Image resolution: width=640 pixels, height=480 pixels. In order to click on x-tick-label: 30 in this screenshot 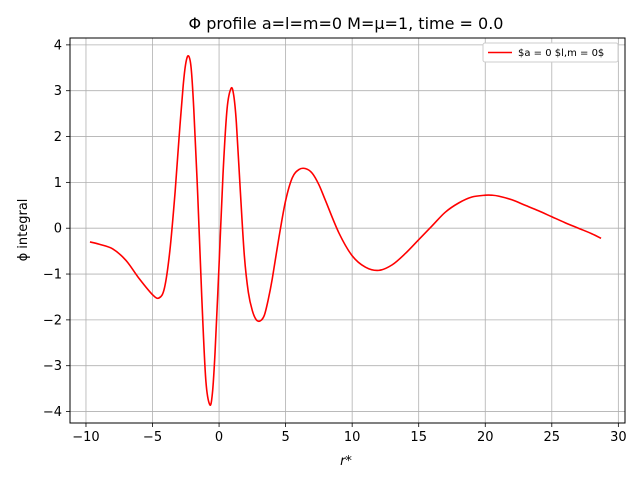, I will do `click(618, 437)`.